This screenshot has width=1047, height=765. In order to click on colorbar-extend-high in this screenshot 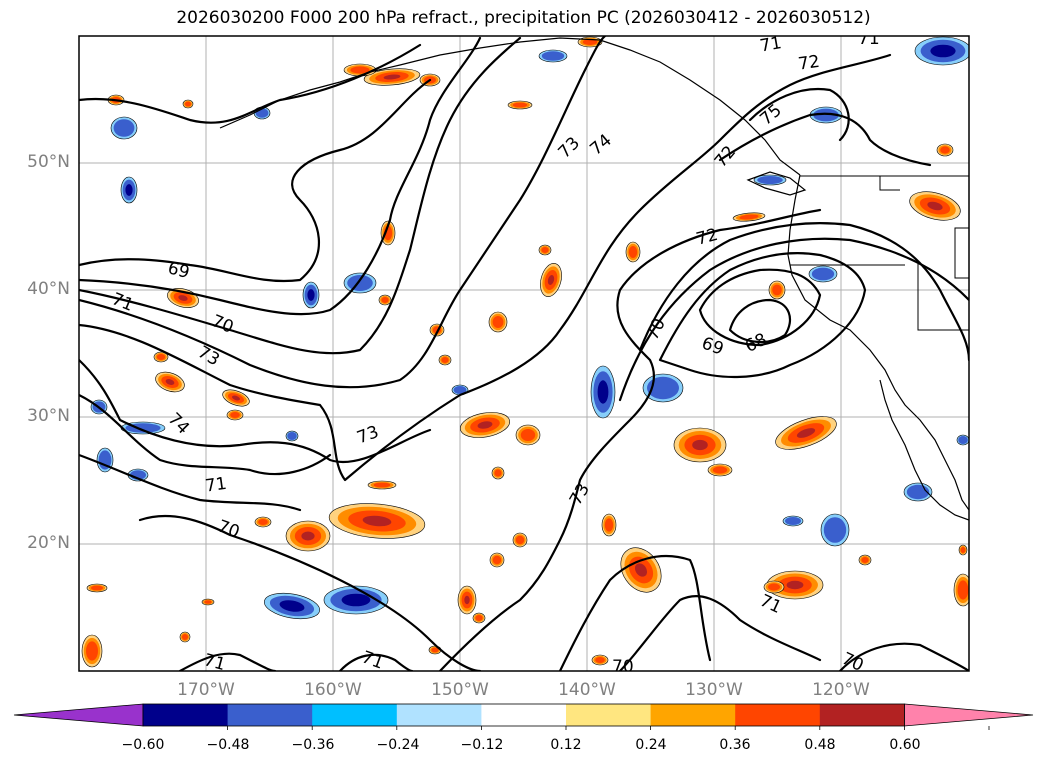, I will do `click(969, 715)`.